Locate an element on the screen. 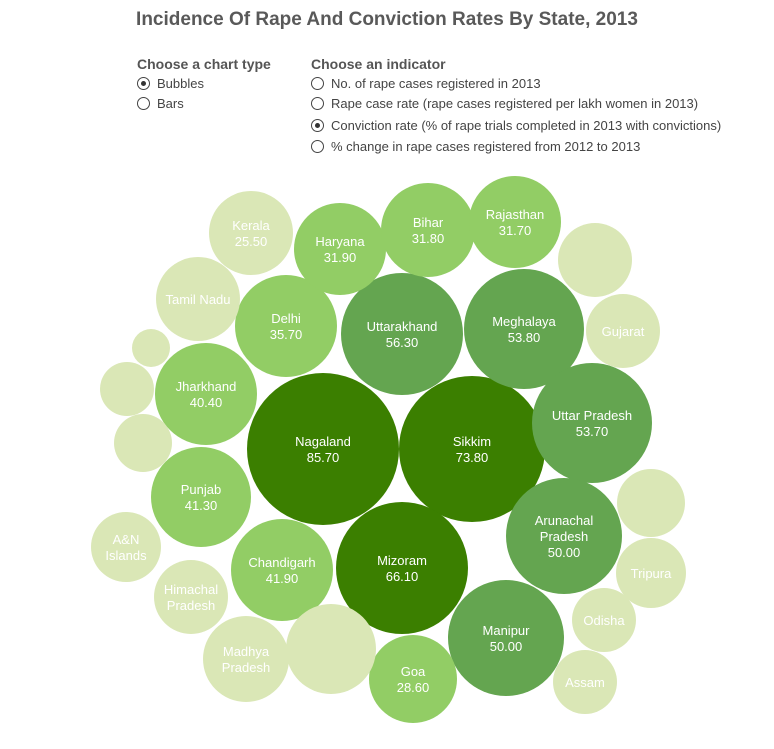 The height and width of the screenshot is (749, 774). bubble-name-label: Arunachal is located at coordinates (564, 520).